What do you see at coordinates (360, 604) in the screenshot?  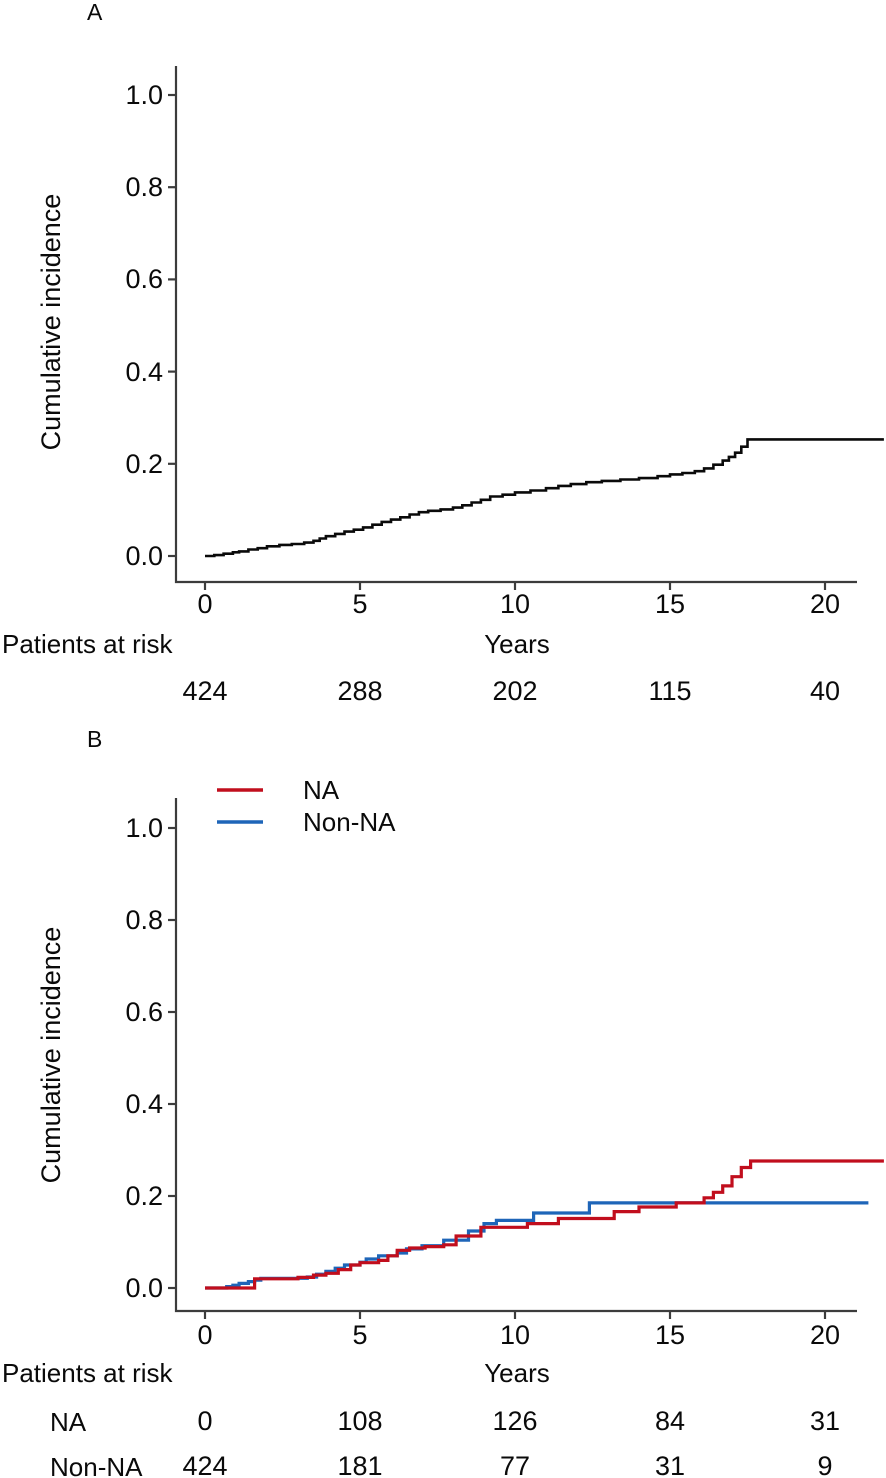 I see `panel-a-x-tick-label: 5` at bounding box center [360, 604].